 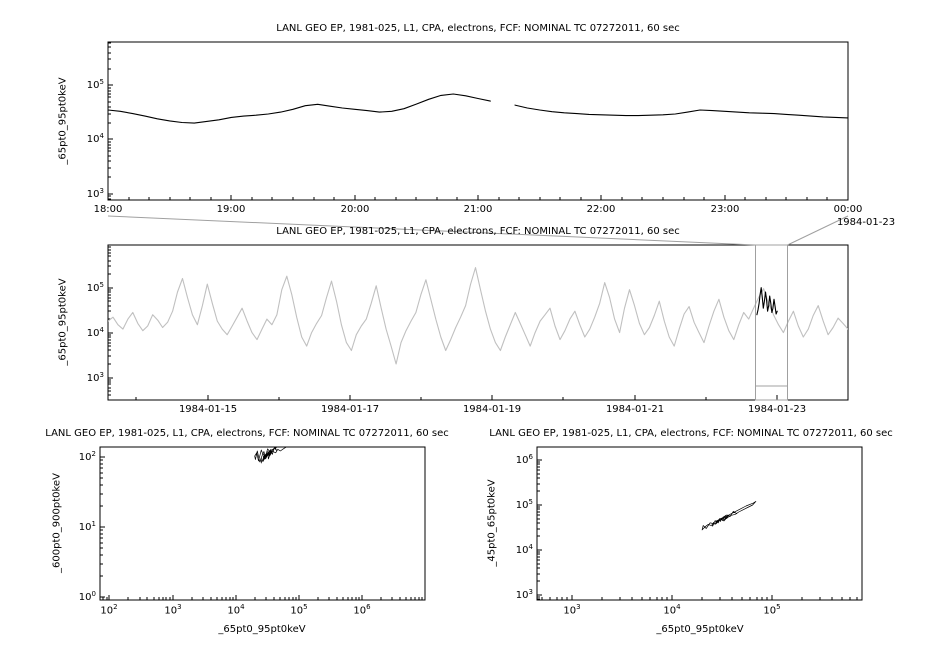 I want to click on ylabel-zoom-timeseries: _65pt0_95pt0keV, so click(x=63, y=121).